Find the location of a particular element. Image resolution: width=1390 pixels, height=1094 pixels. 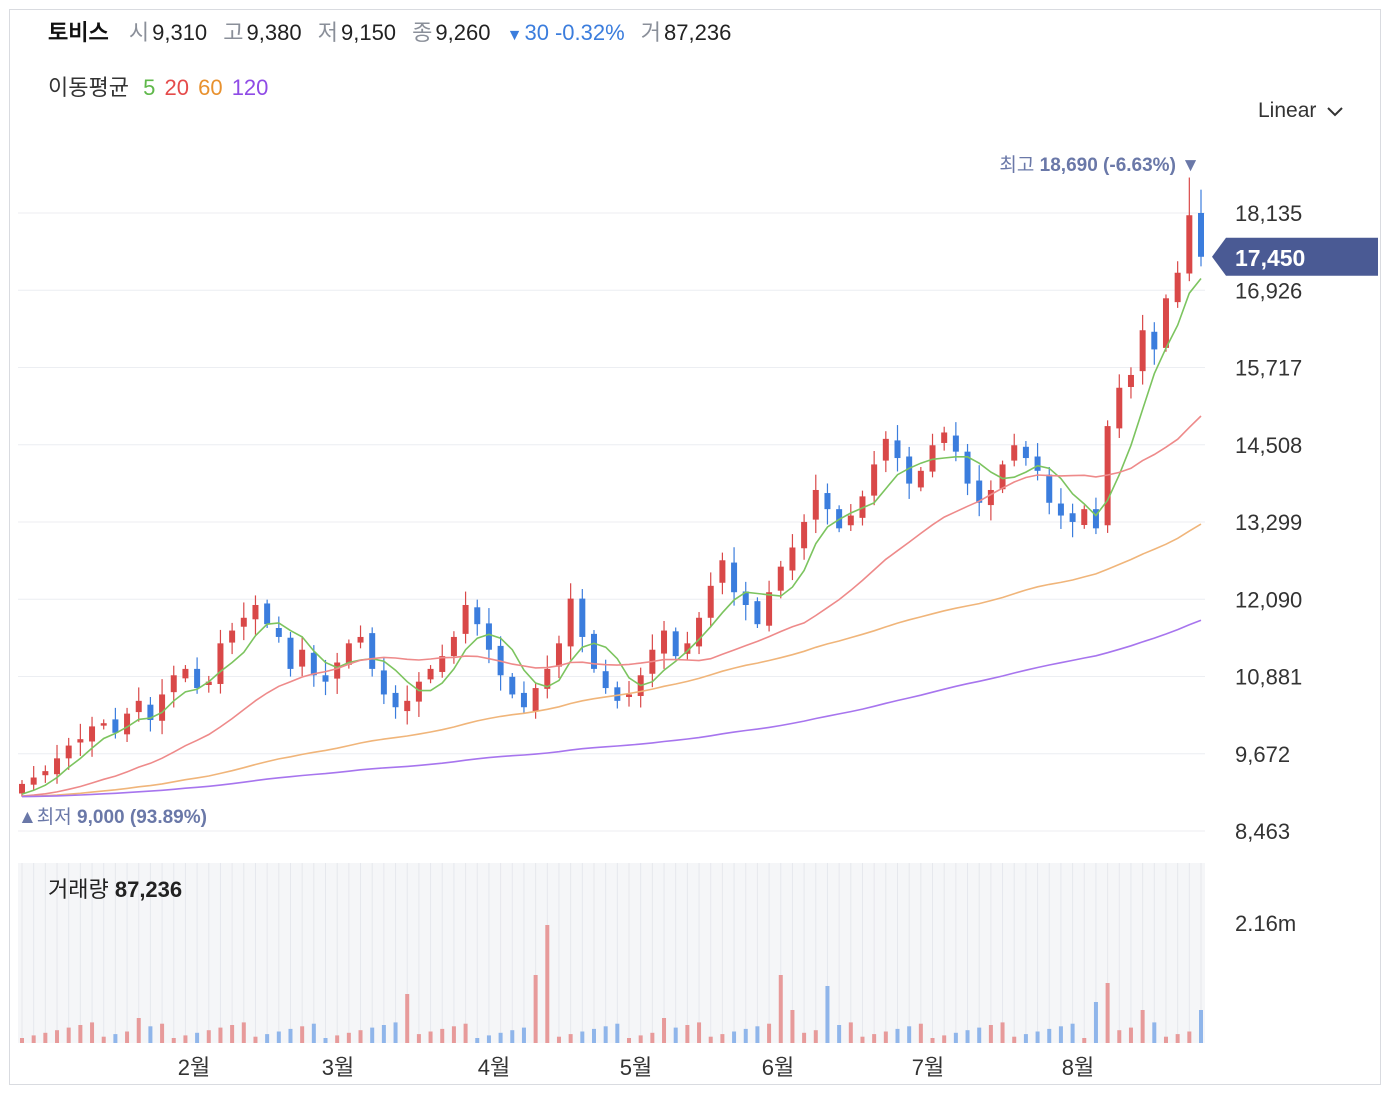

y-tick-label: 14,508 is located at coordinates (1268, 445).